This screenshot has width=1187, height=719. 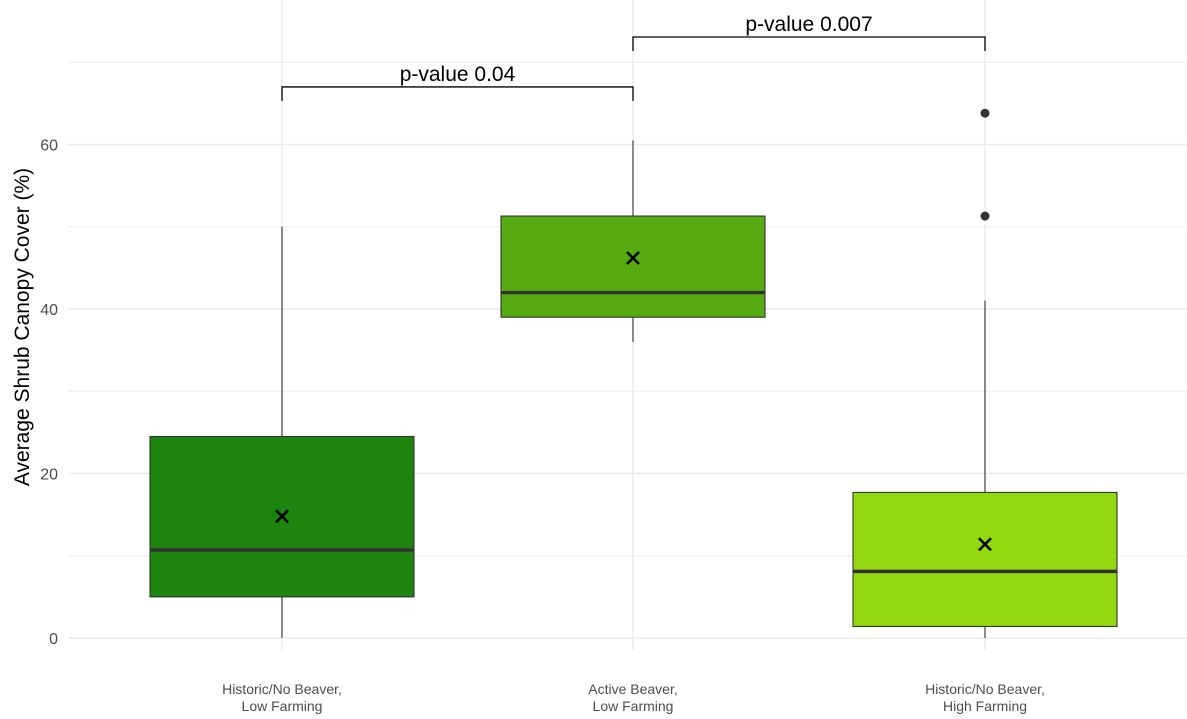 I want to click on p-value-label: p-value 0.04, so click(x=458, y=74).